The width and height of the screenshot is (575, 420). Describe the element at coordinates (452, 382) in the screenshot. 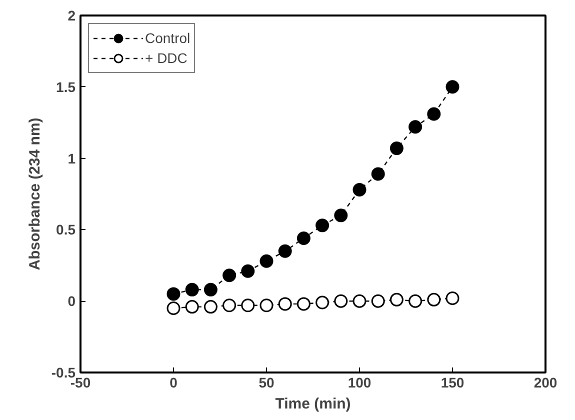

I see `x-tick-label: 150` at that location.